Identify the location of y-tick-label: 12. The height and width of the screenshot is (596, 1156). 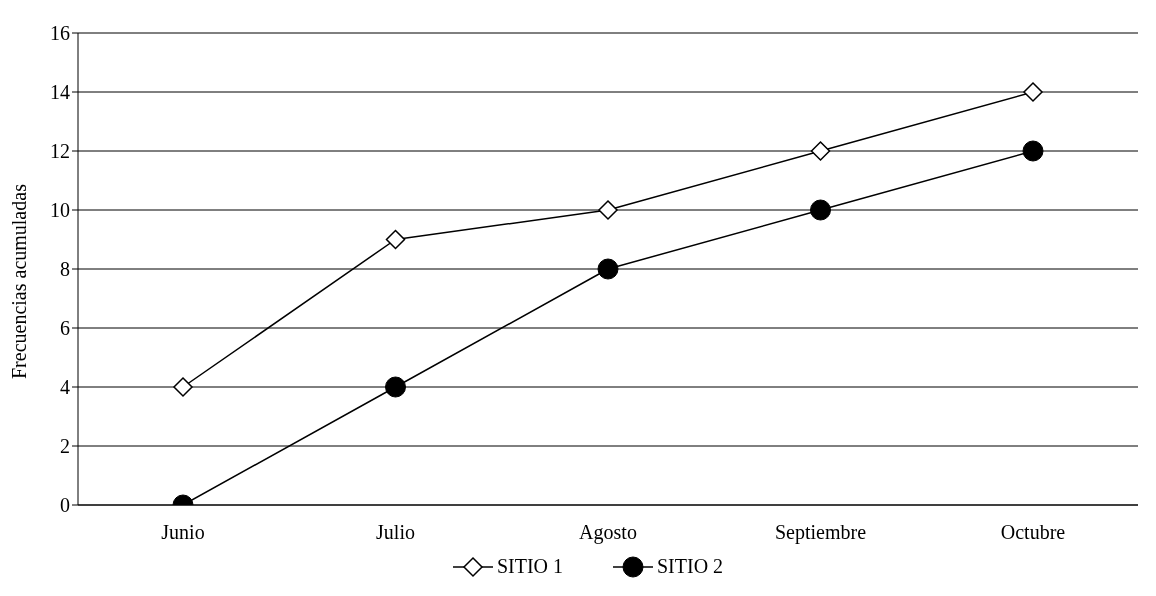
(60, 151).